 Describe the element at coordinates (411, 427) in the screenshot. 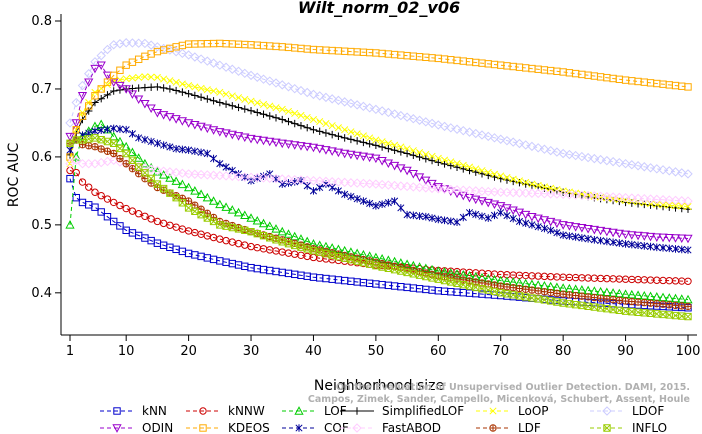

I see `legend-label-fastabod: FastABOD` at that location.